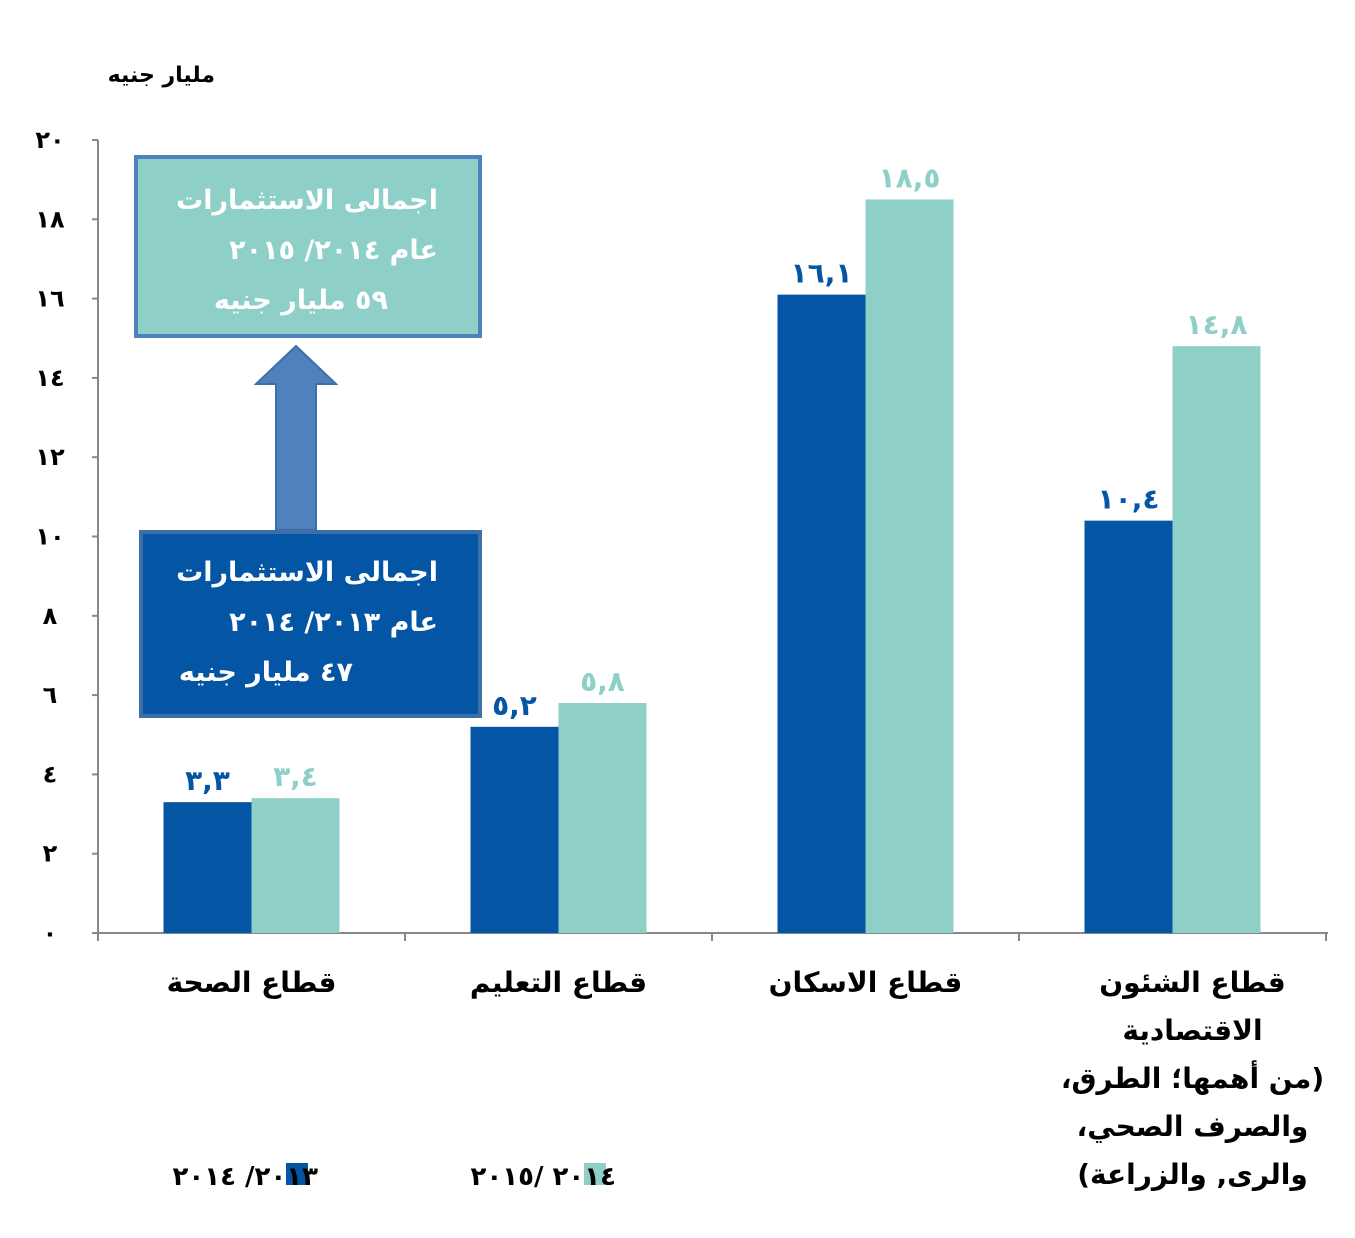 Image resolution: width=1355 pixels, height=1238 pixels. Describe the element at coordinates (265, 672) in the screenshot. I see `box-2014-line-3: ٤٧ مليار جنيه` at that location.